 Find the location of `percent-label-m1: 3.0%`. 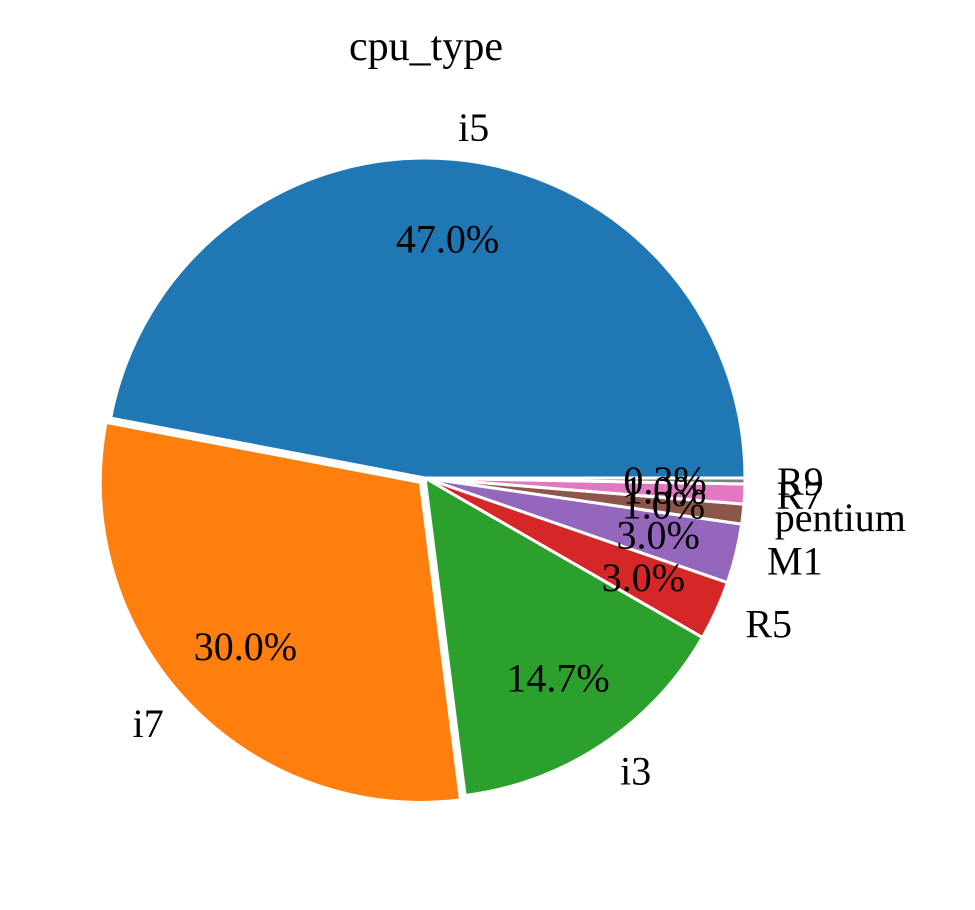

percent-label-m1: 3.0% is located at coordinates (658, 534).